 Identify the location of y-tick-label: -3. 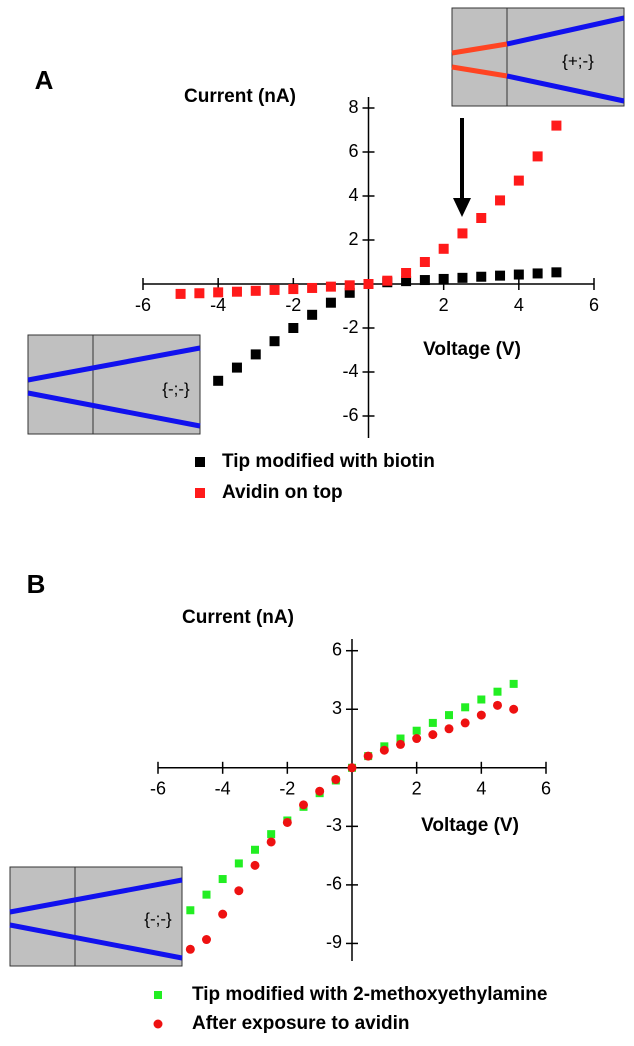
(334, 825).